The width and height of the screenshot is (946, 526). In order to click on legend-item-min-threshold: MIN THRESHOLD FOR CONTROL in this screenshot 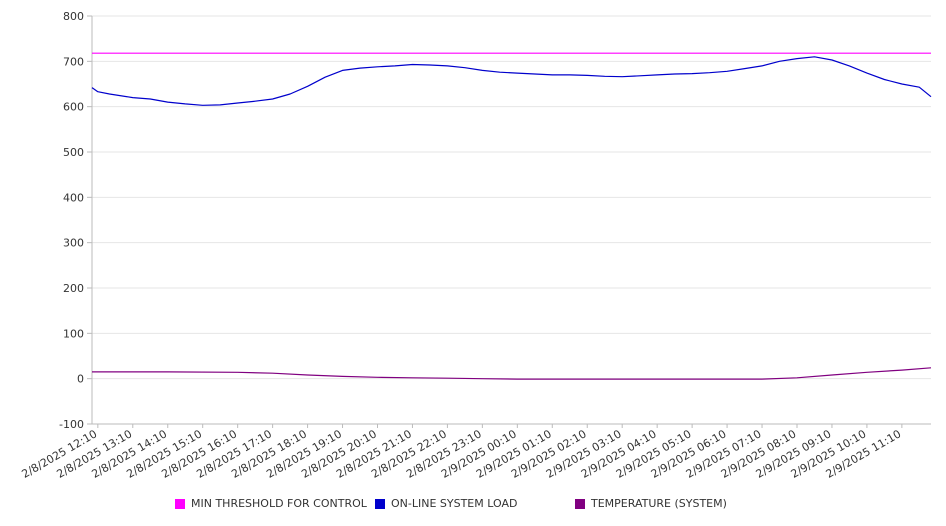, I will do `click(271, 503)`.